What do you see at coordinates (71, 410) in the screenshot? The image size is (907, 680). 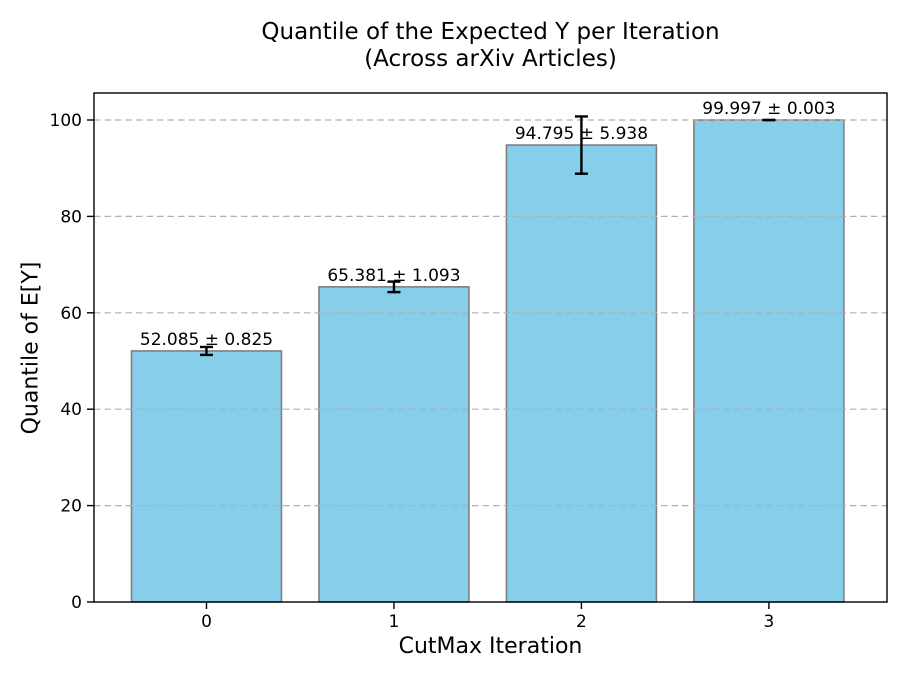 I see `y-tick-label: 40` at bounding box center [71, 410].